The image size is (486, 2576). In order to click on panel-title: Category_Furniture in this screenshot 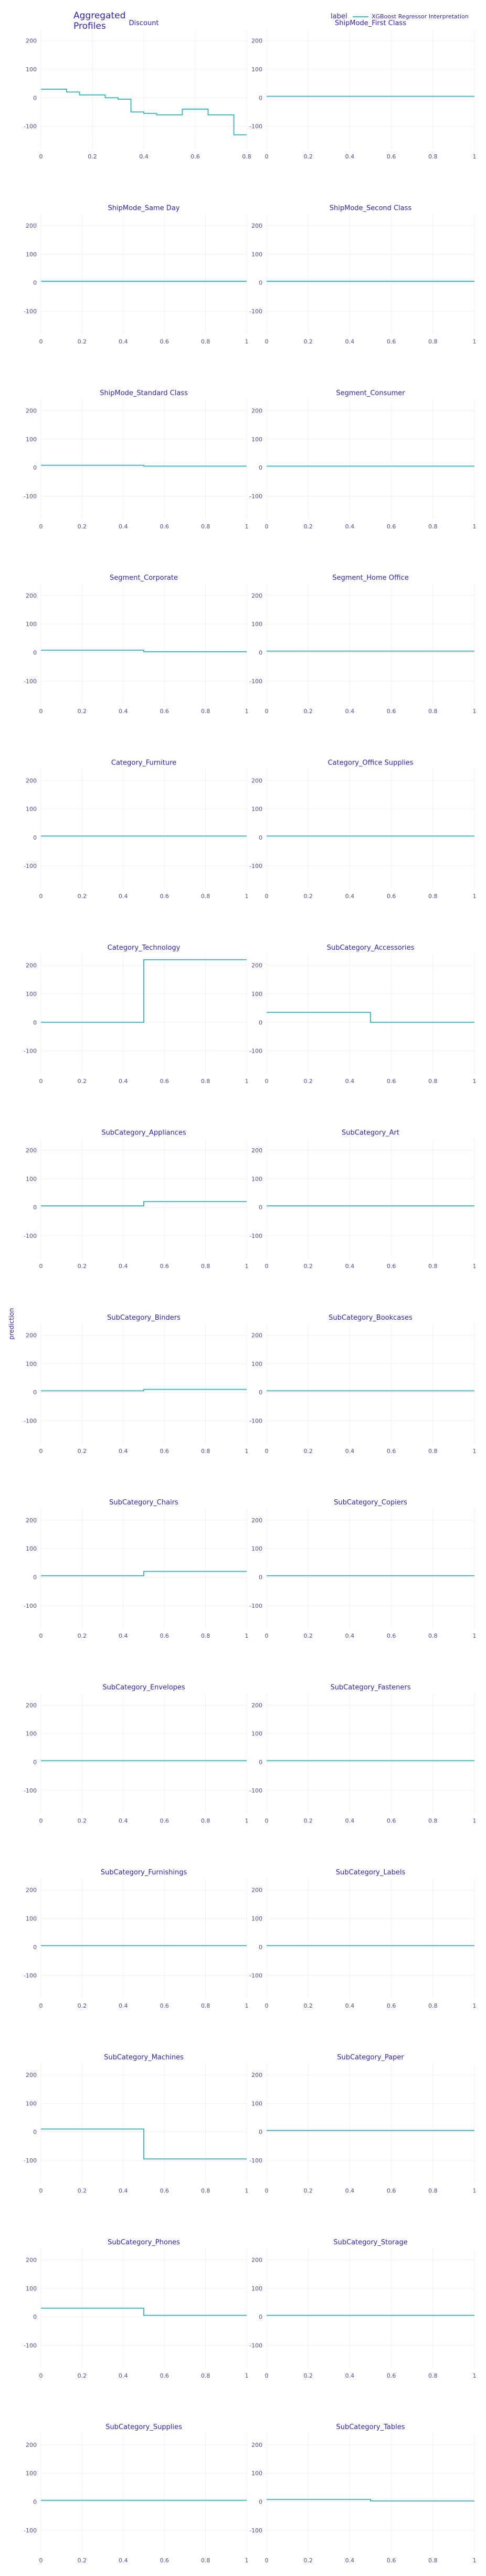, I will do `click(143, 763)`.